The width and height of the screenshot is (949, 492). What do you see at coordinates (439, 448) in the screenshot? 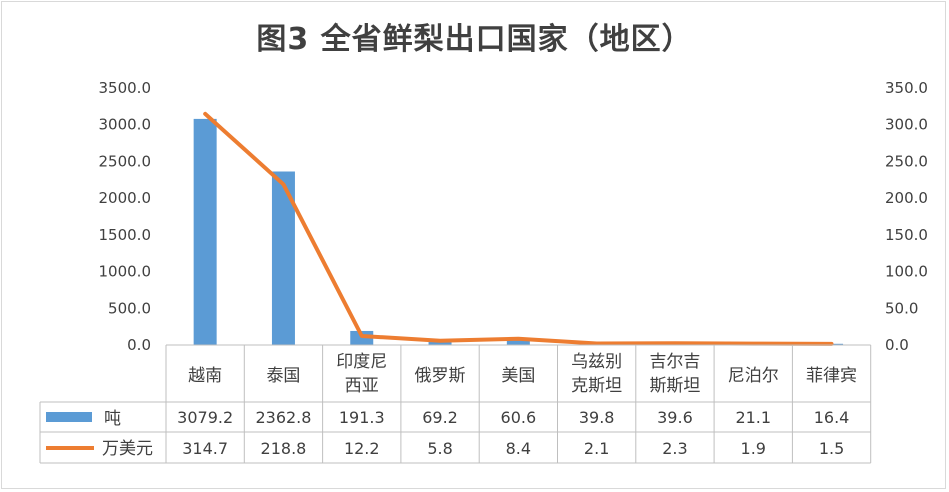
I see `table-cell-value: 5.8` at bounding box center [439, 448].